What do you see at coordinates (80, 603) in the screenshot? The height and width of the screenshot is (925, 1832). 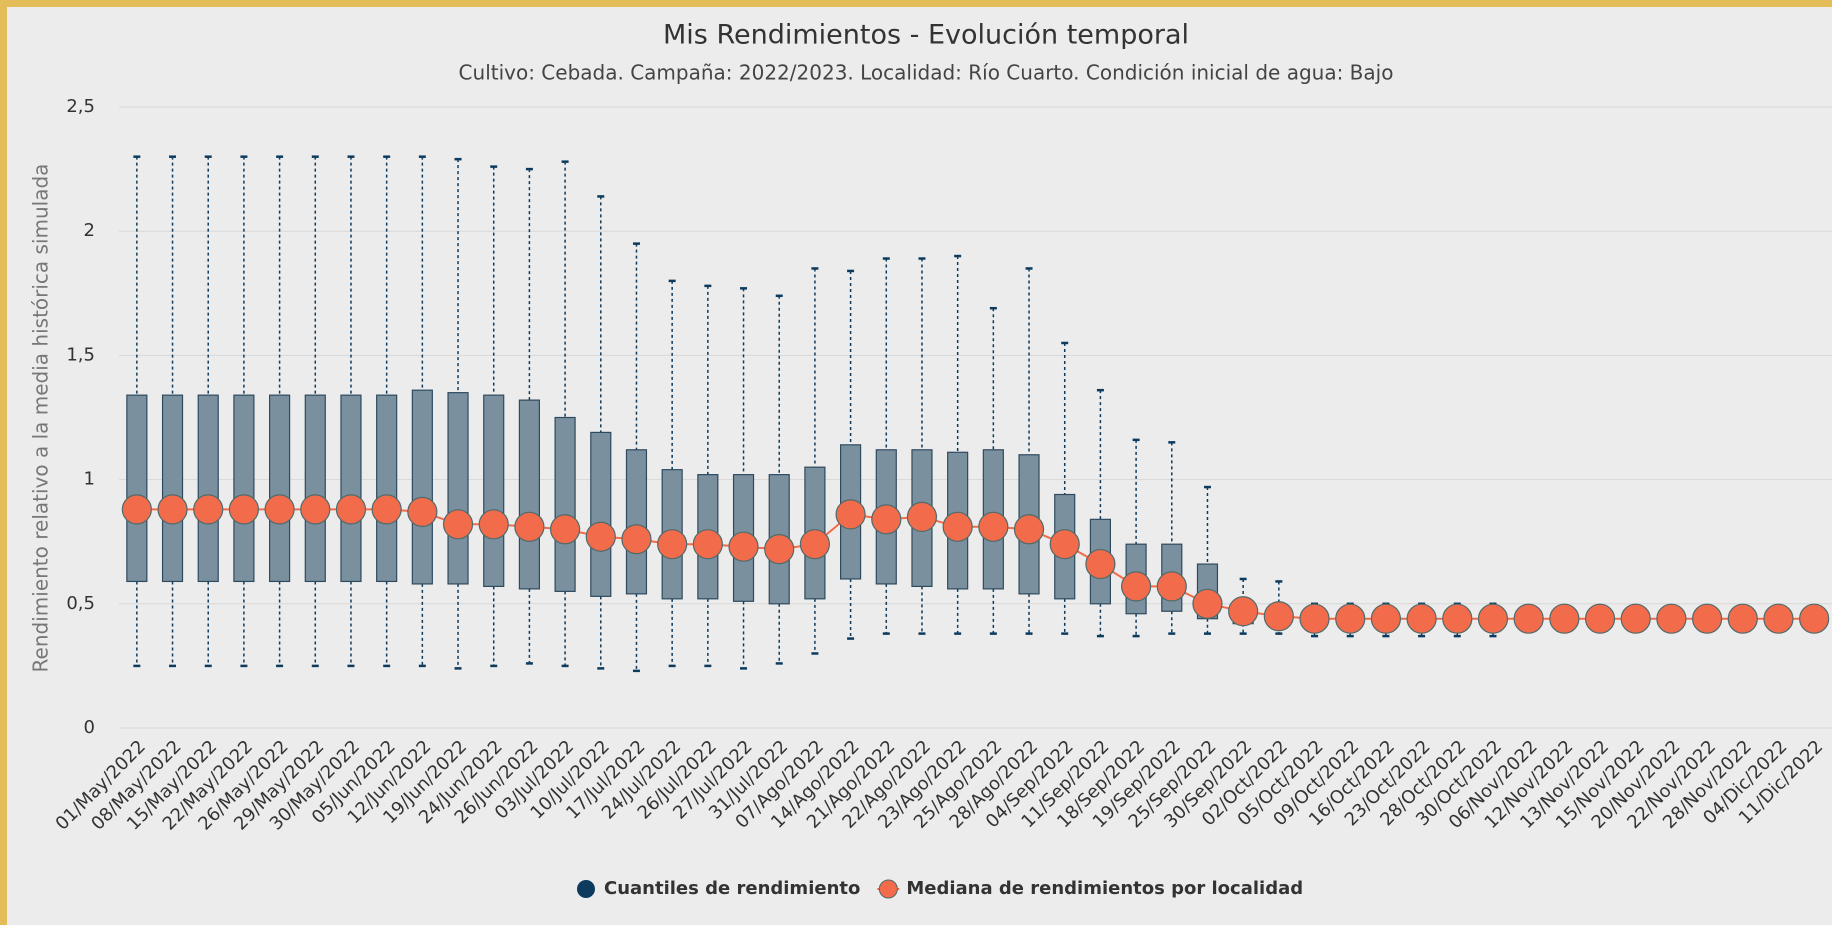 I see `y-tick-label: 0,5` at bounding box center [80, 603].